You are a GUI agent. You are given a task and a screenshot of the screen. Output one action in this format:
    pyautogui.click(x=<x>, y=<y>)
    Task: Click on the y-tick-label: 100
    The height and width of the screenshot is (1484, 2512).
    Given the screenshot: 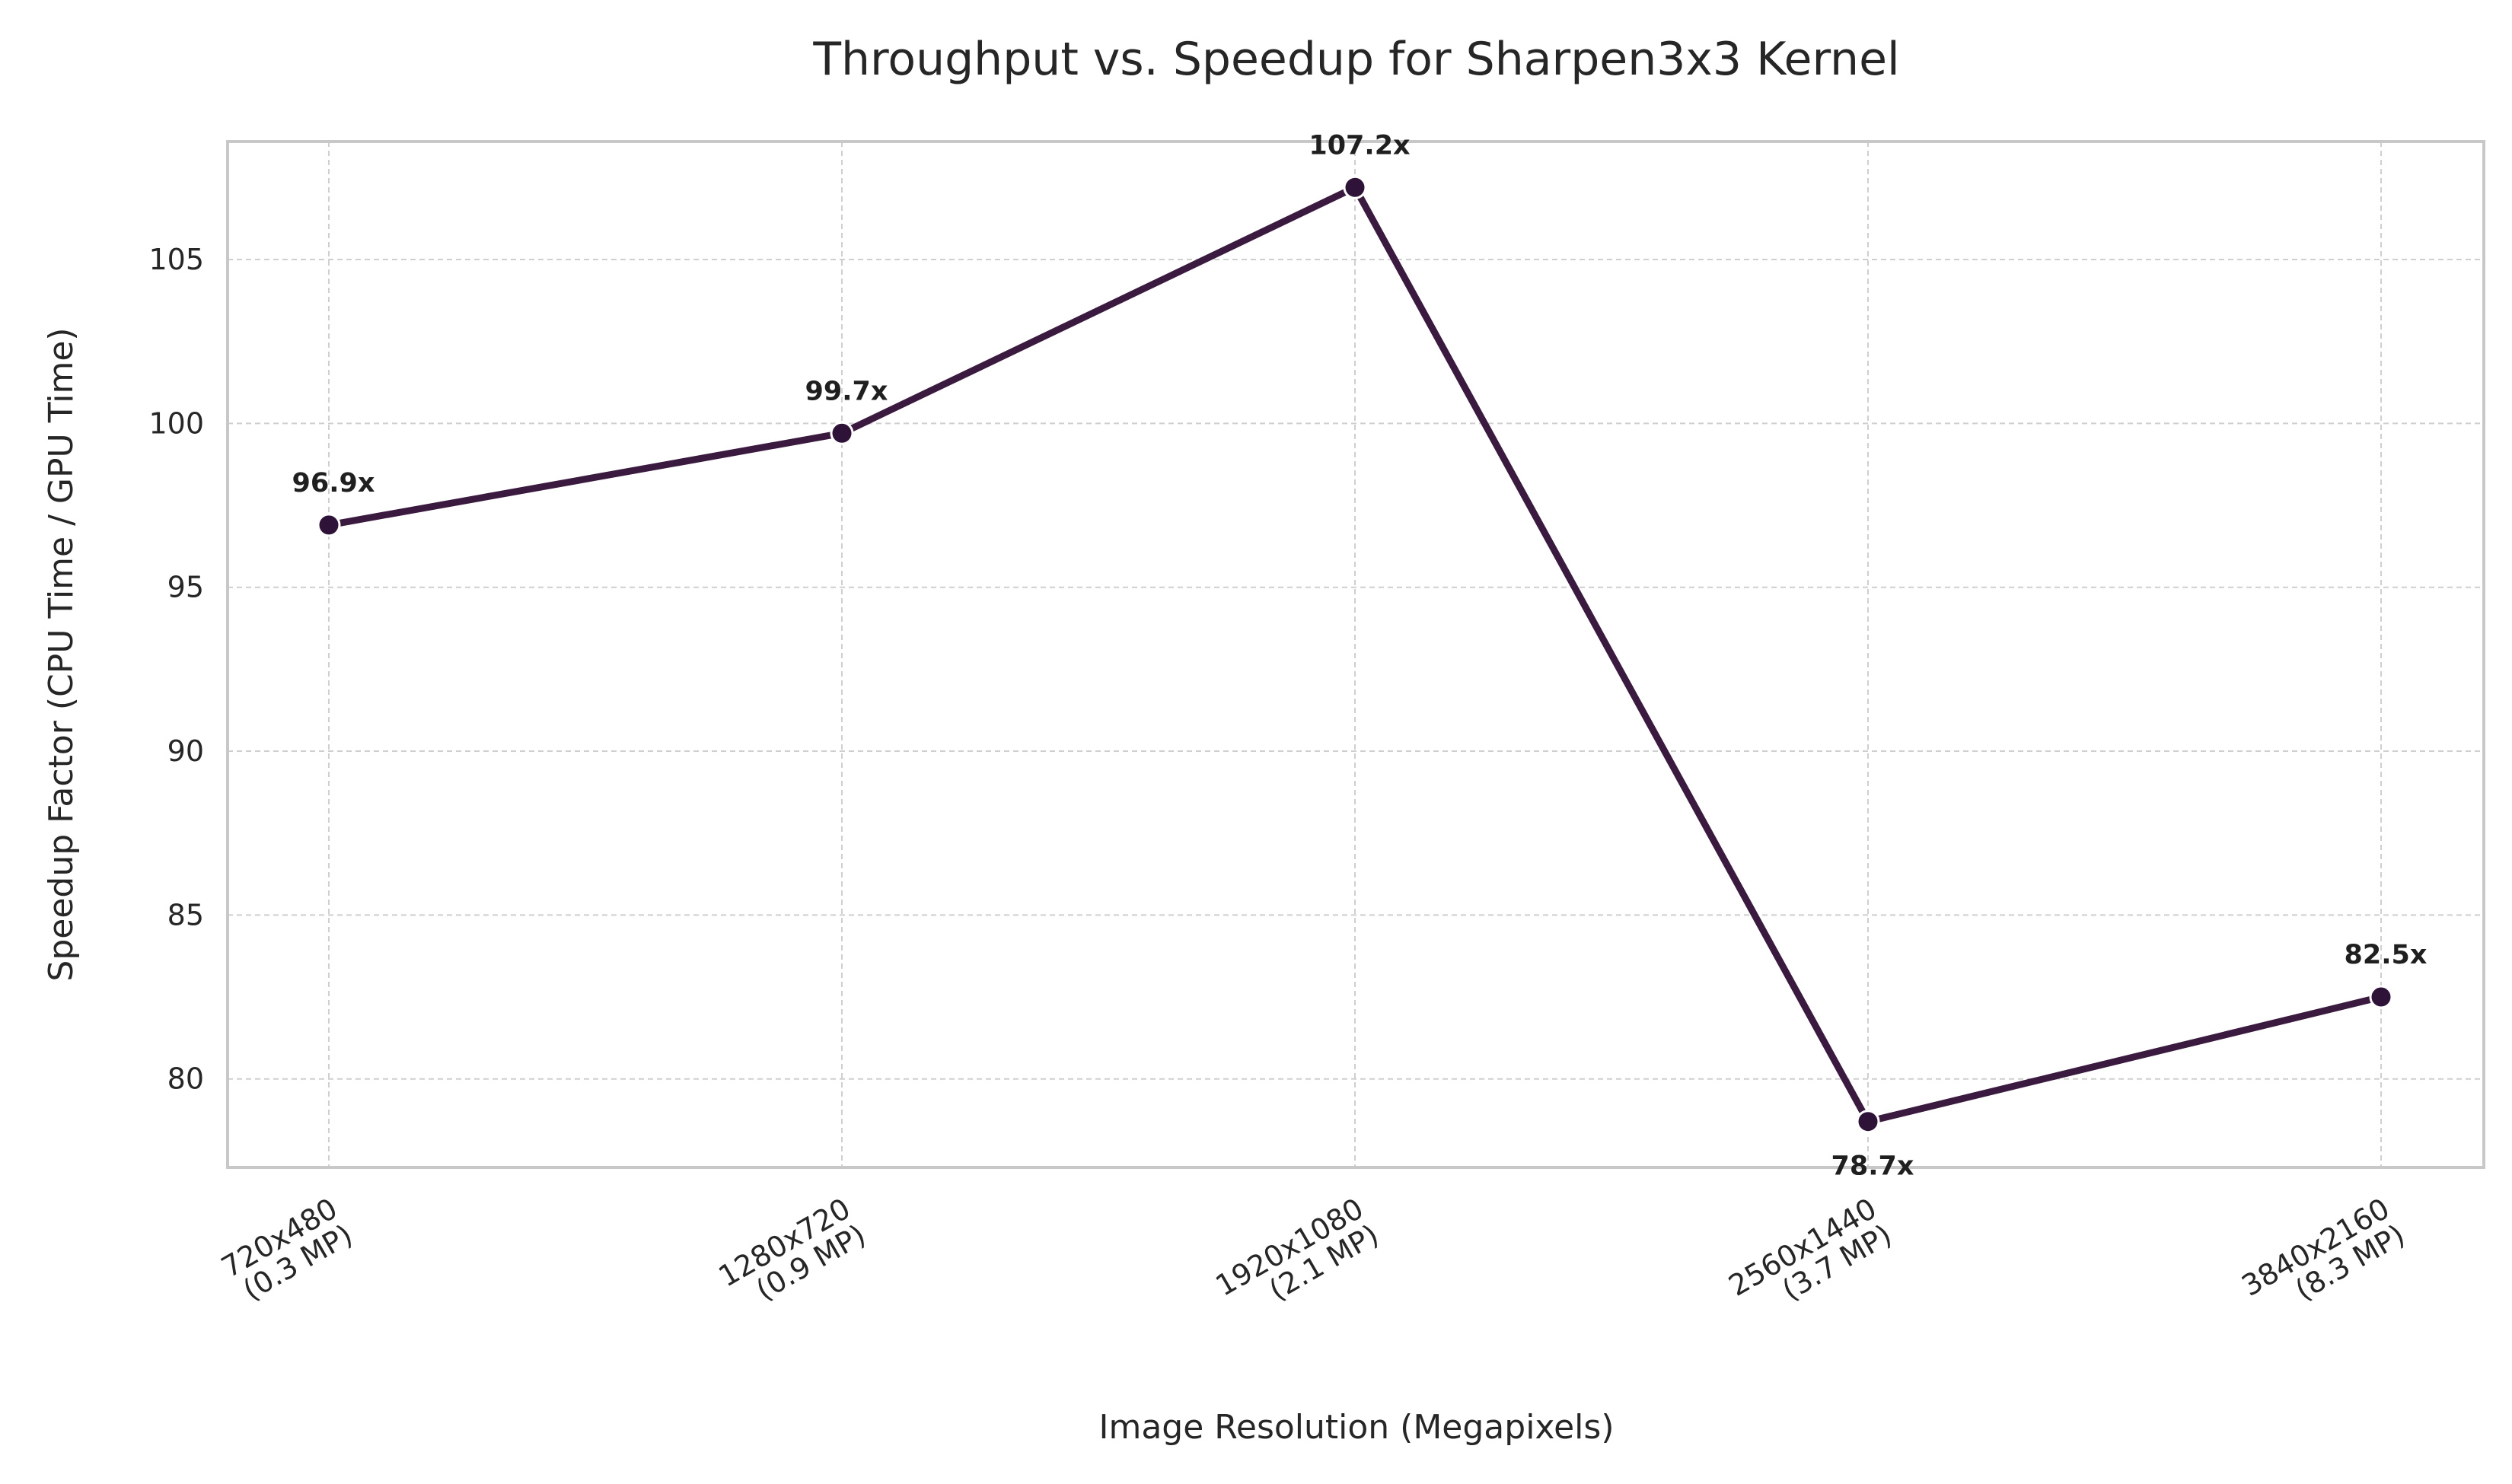 What is the action you would take?
    pyautogui.click(x=176, y=423)
    